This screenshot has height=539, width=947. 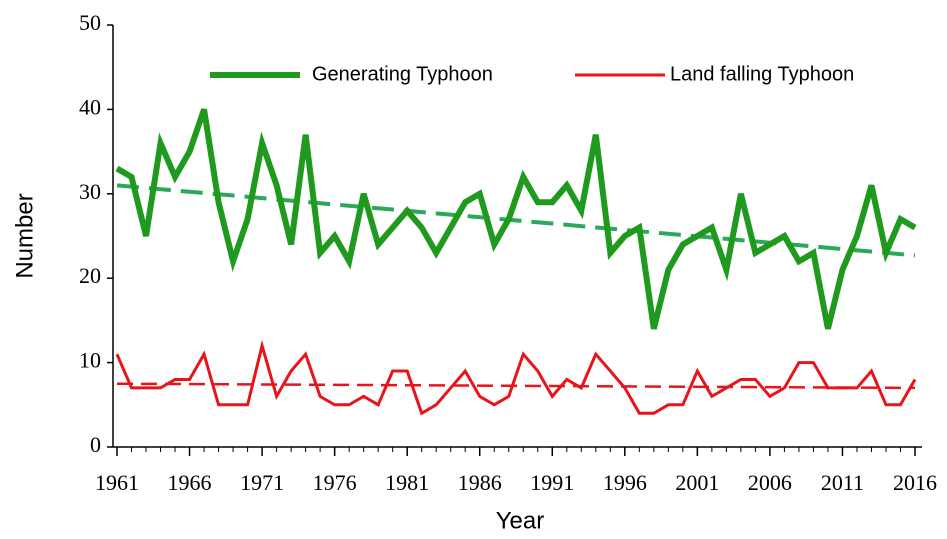 I want to click on x-tick-label: 1996, so click(x=625, y=482).